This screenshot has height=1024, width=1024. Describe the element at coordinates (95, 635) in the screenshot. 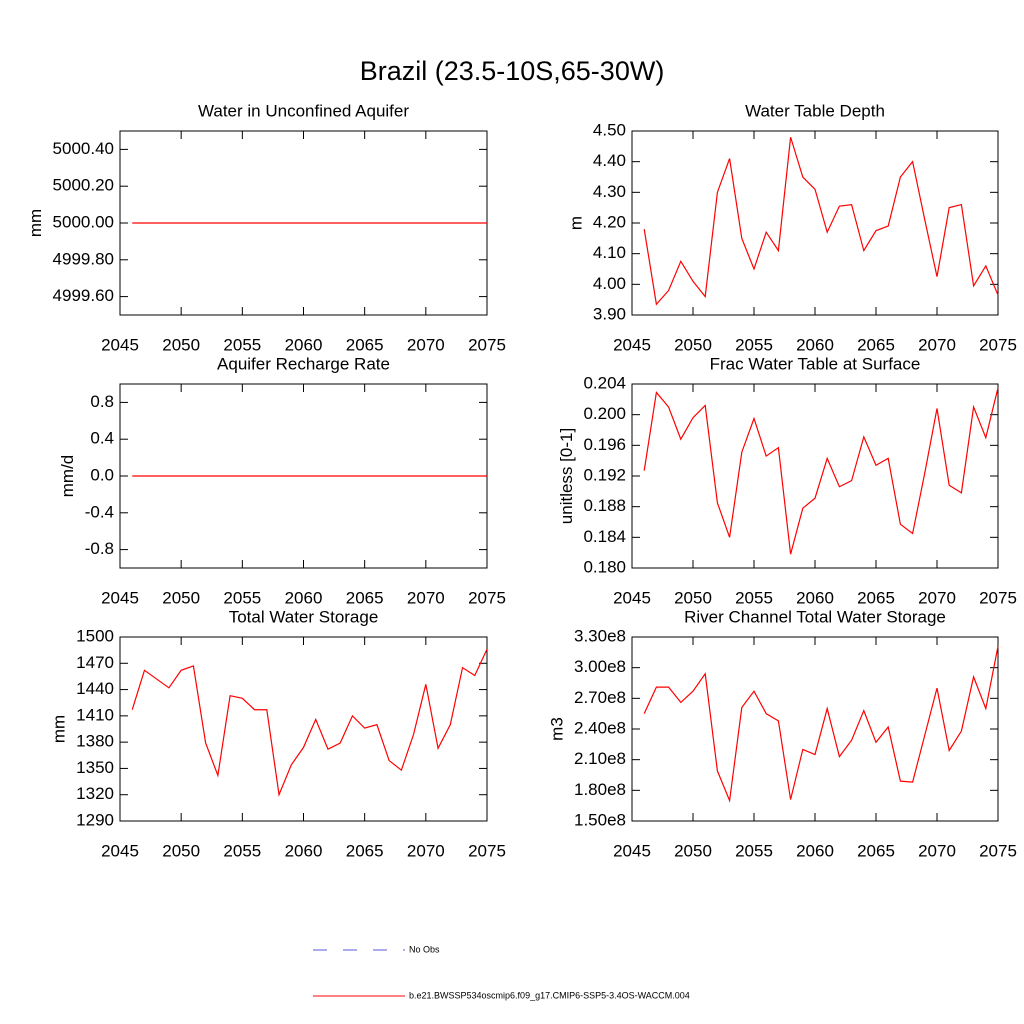

I see `y-tick-label: 1500` at that location.